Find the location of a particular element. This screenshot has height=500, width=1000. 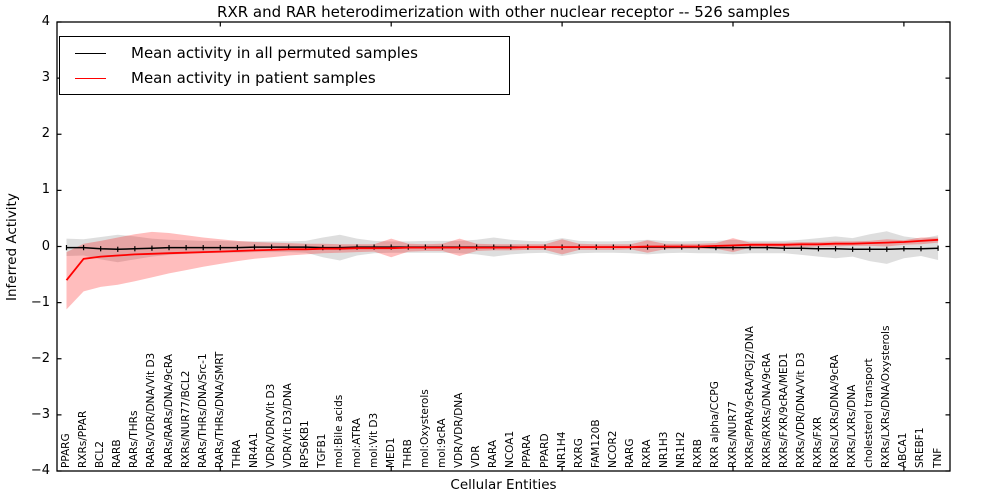

x-tick-label: SREBF1 is located at coordinates (920, 447).